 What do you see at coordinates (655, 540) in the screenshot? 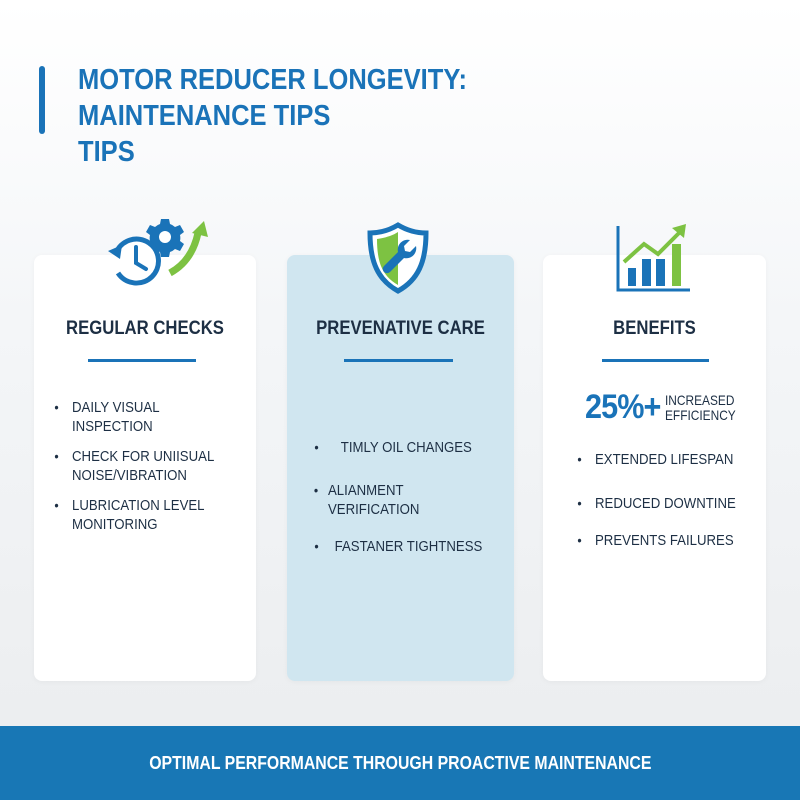
I see `list-item: • PREVENTS FAILURES` at bounding box center [655, 540].